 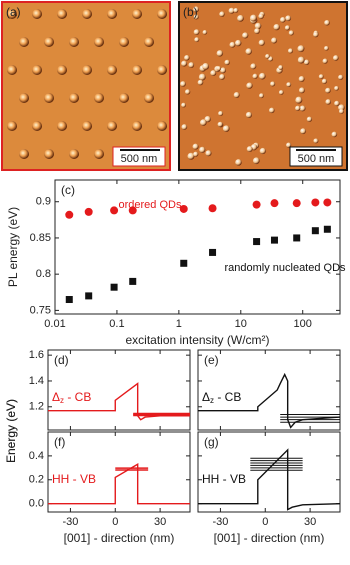 I want to click on y-tick-label: 0.8, so click(x=43, y=274).